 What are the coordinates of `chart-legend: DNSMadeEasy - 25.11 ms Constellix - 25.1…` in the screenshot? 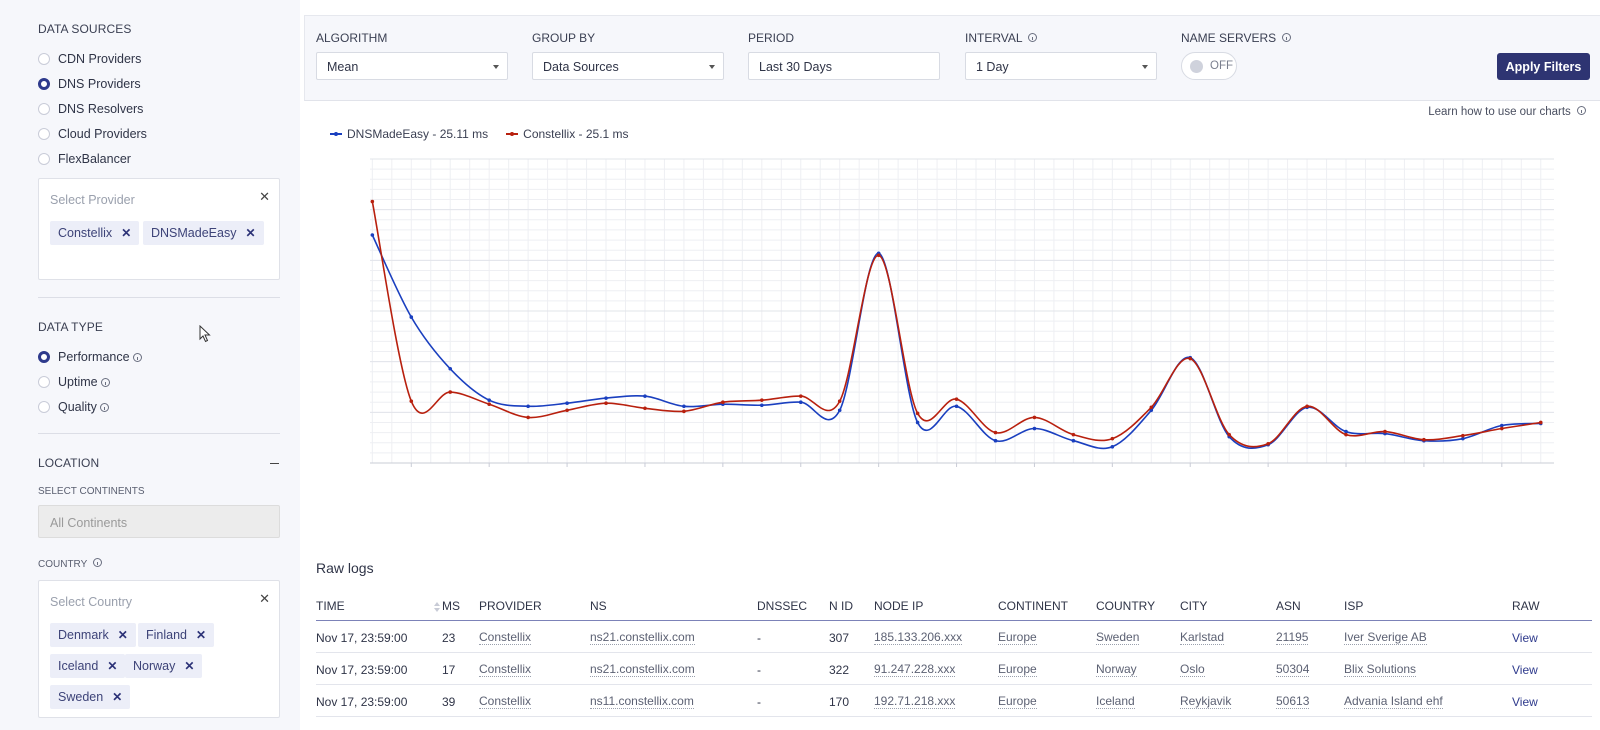 It's located at (488, 134).